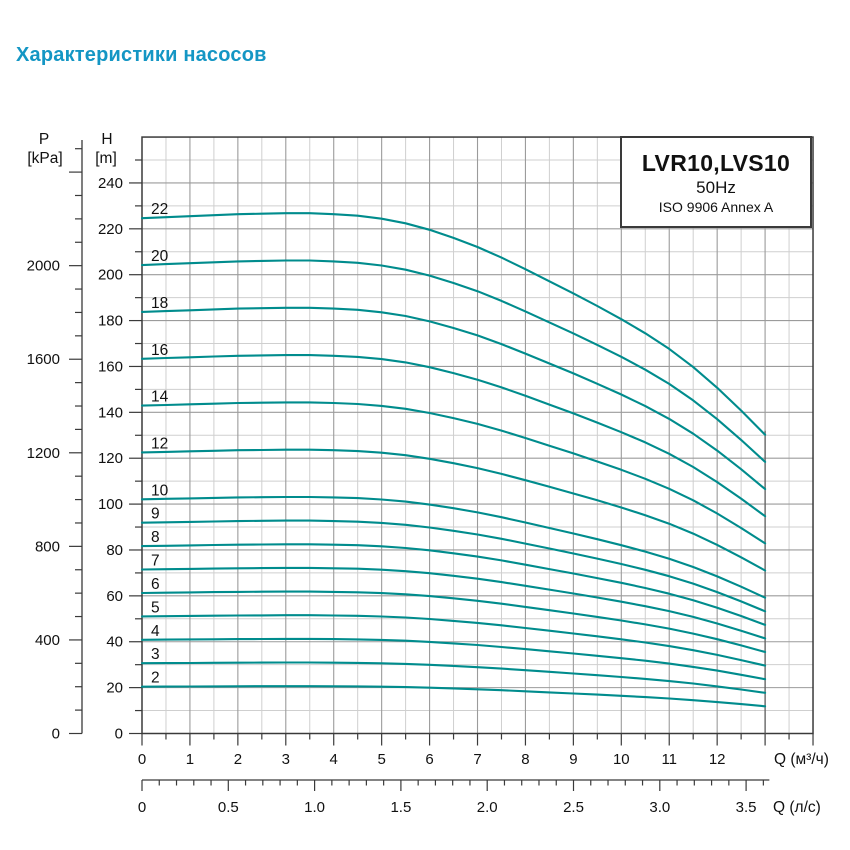 The height and width of the screenshot is (850, 850). I want to click on flow-tick-label: 11, so click(669, 759).